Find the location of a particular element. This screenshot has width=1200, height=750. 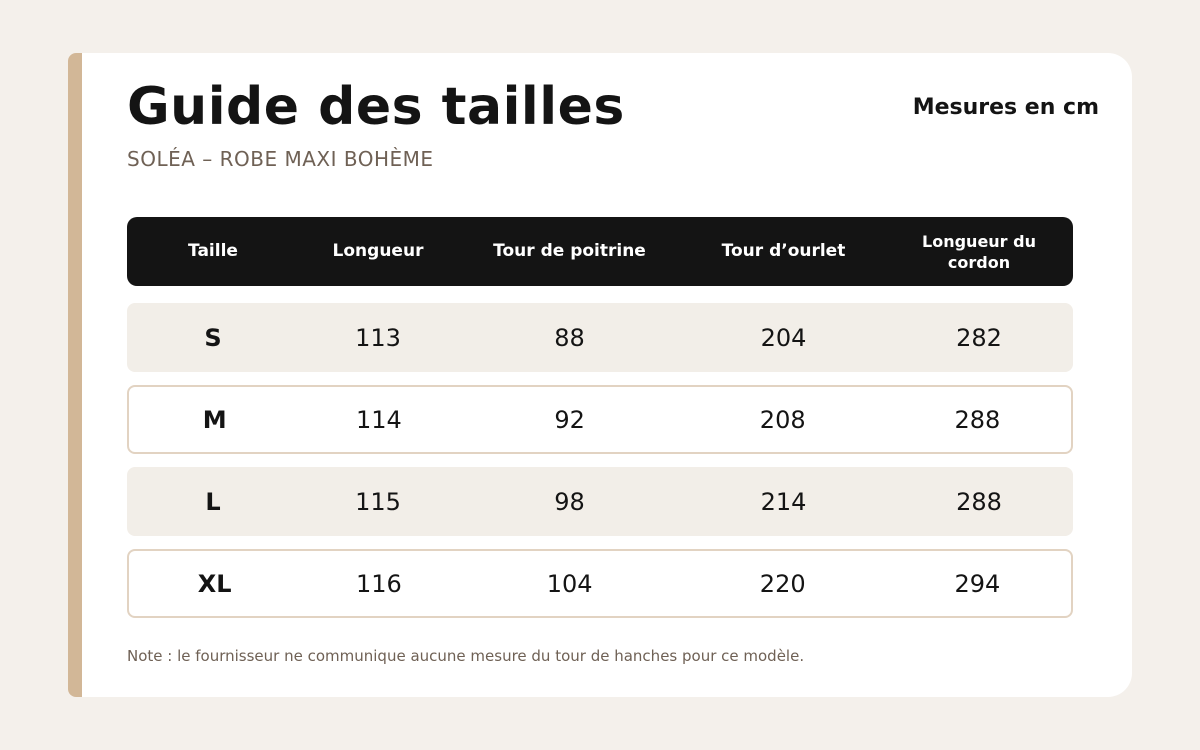

column-header-hem: Tour d’ourlet is located at coordinates (783, 251).